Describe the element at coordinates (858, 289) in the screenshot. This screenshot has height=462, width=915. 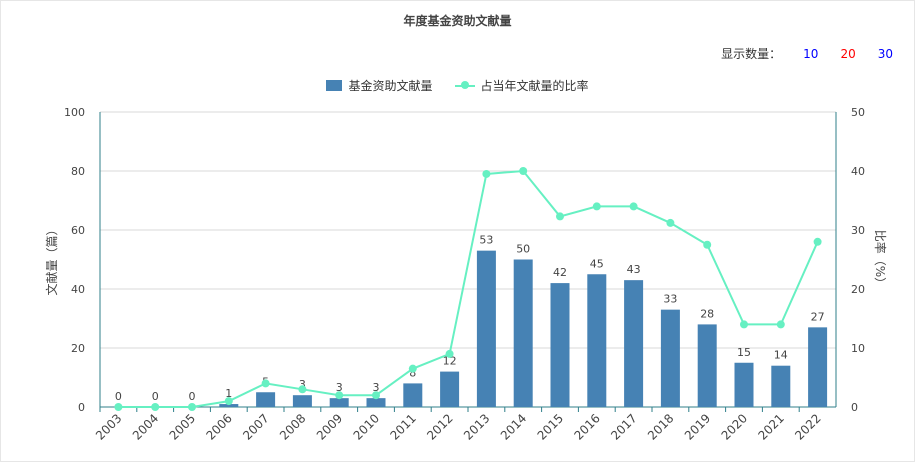
I see `y2-tick-label: 20` at that location.